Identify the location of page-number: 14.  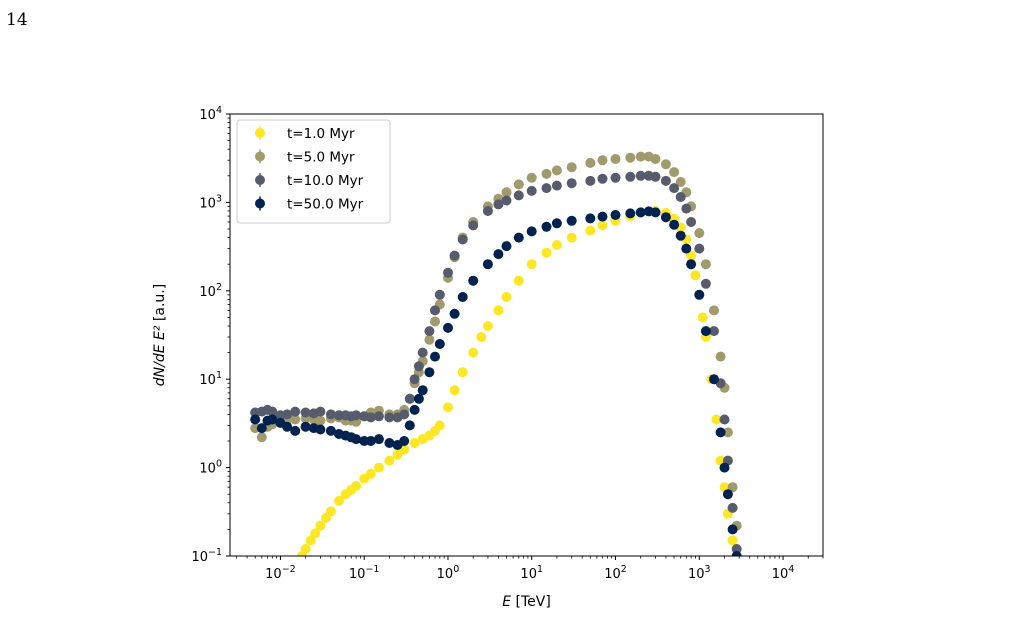
(17, 20).